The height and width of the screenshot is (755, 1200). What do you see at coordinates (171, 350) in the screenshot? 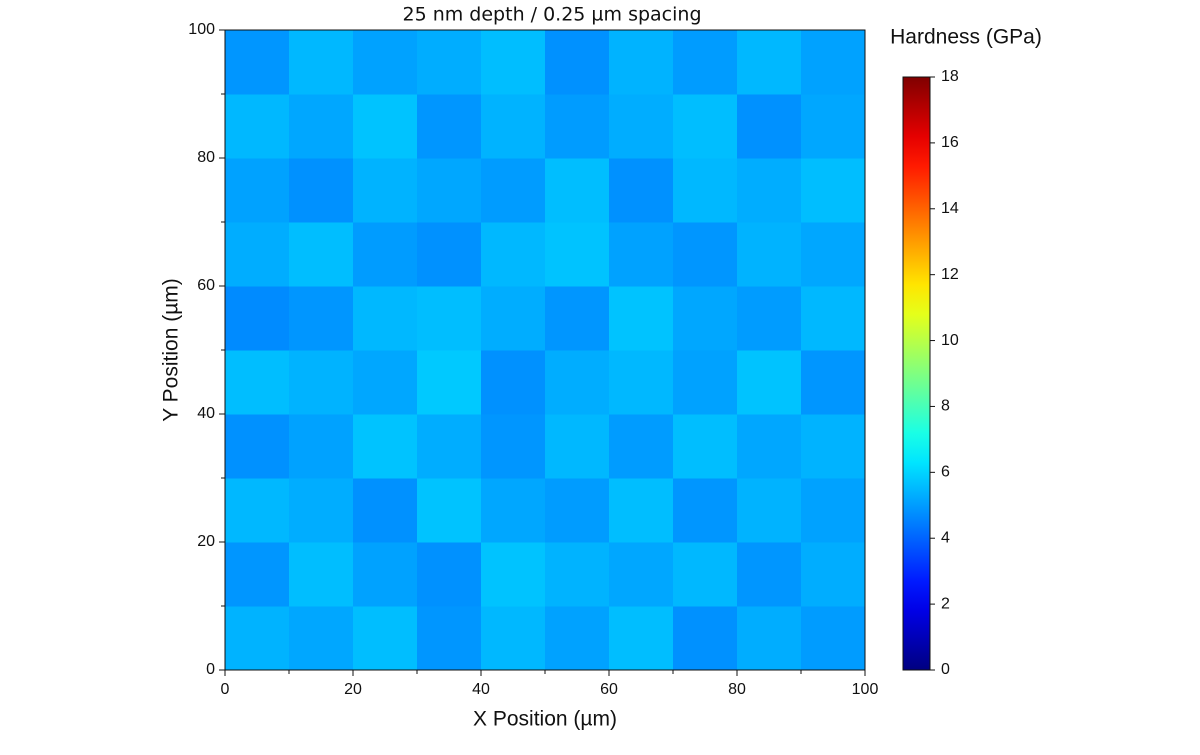
I see `y-axis-label: Y Position (µm)` at bounding box center [171, 350].